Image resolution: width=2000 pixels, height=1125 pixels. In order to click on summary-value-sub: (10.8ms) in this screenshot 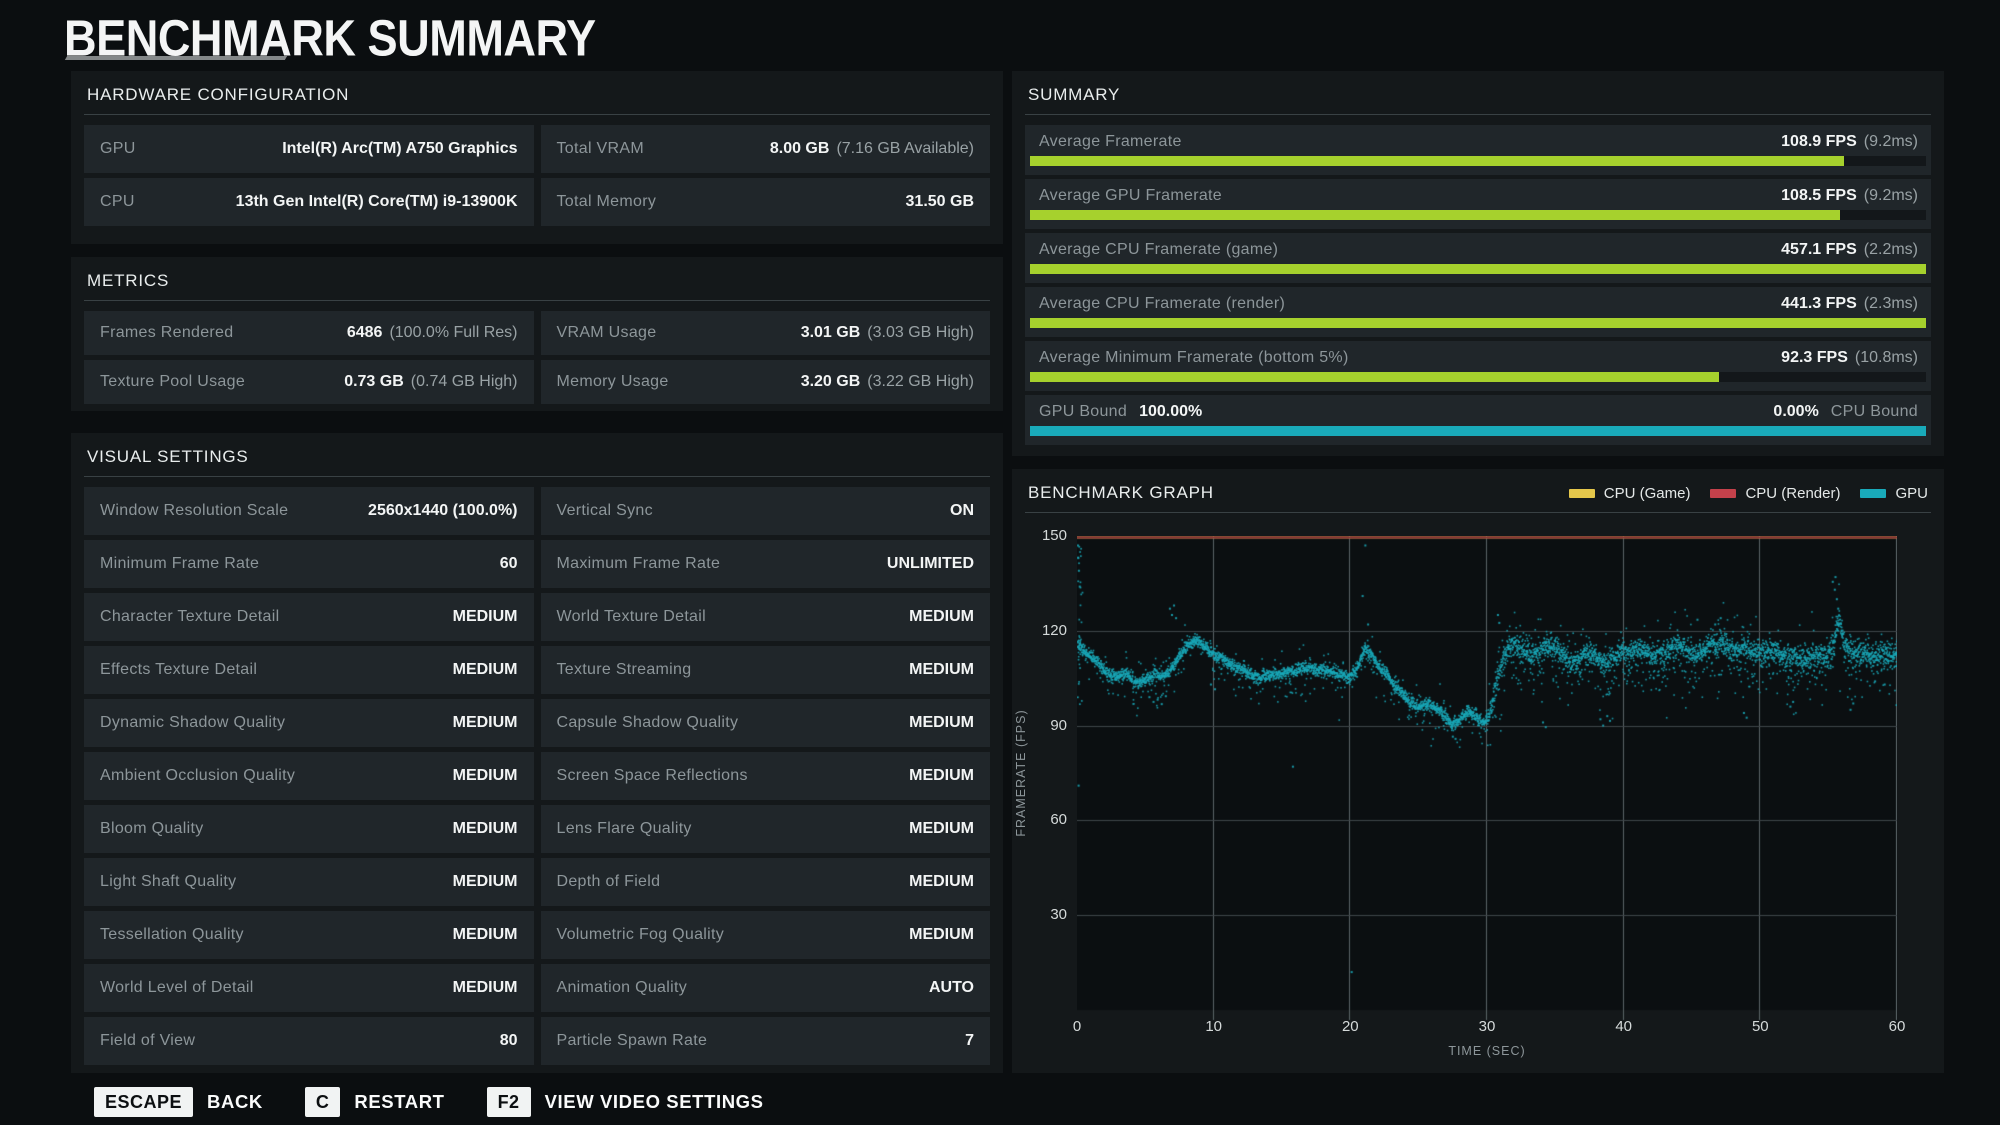, I will do `click(1886, 357)`.